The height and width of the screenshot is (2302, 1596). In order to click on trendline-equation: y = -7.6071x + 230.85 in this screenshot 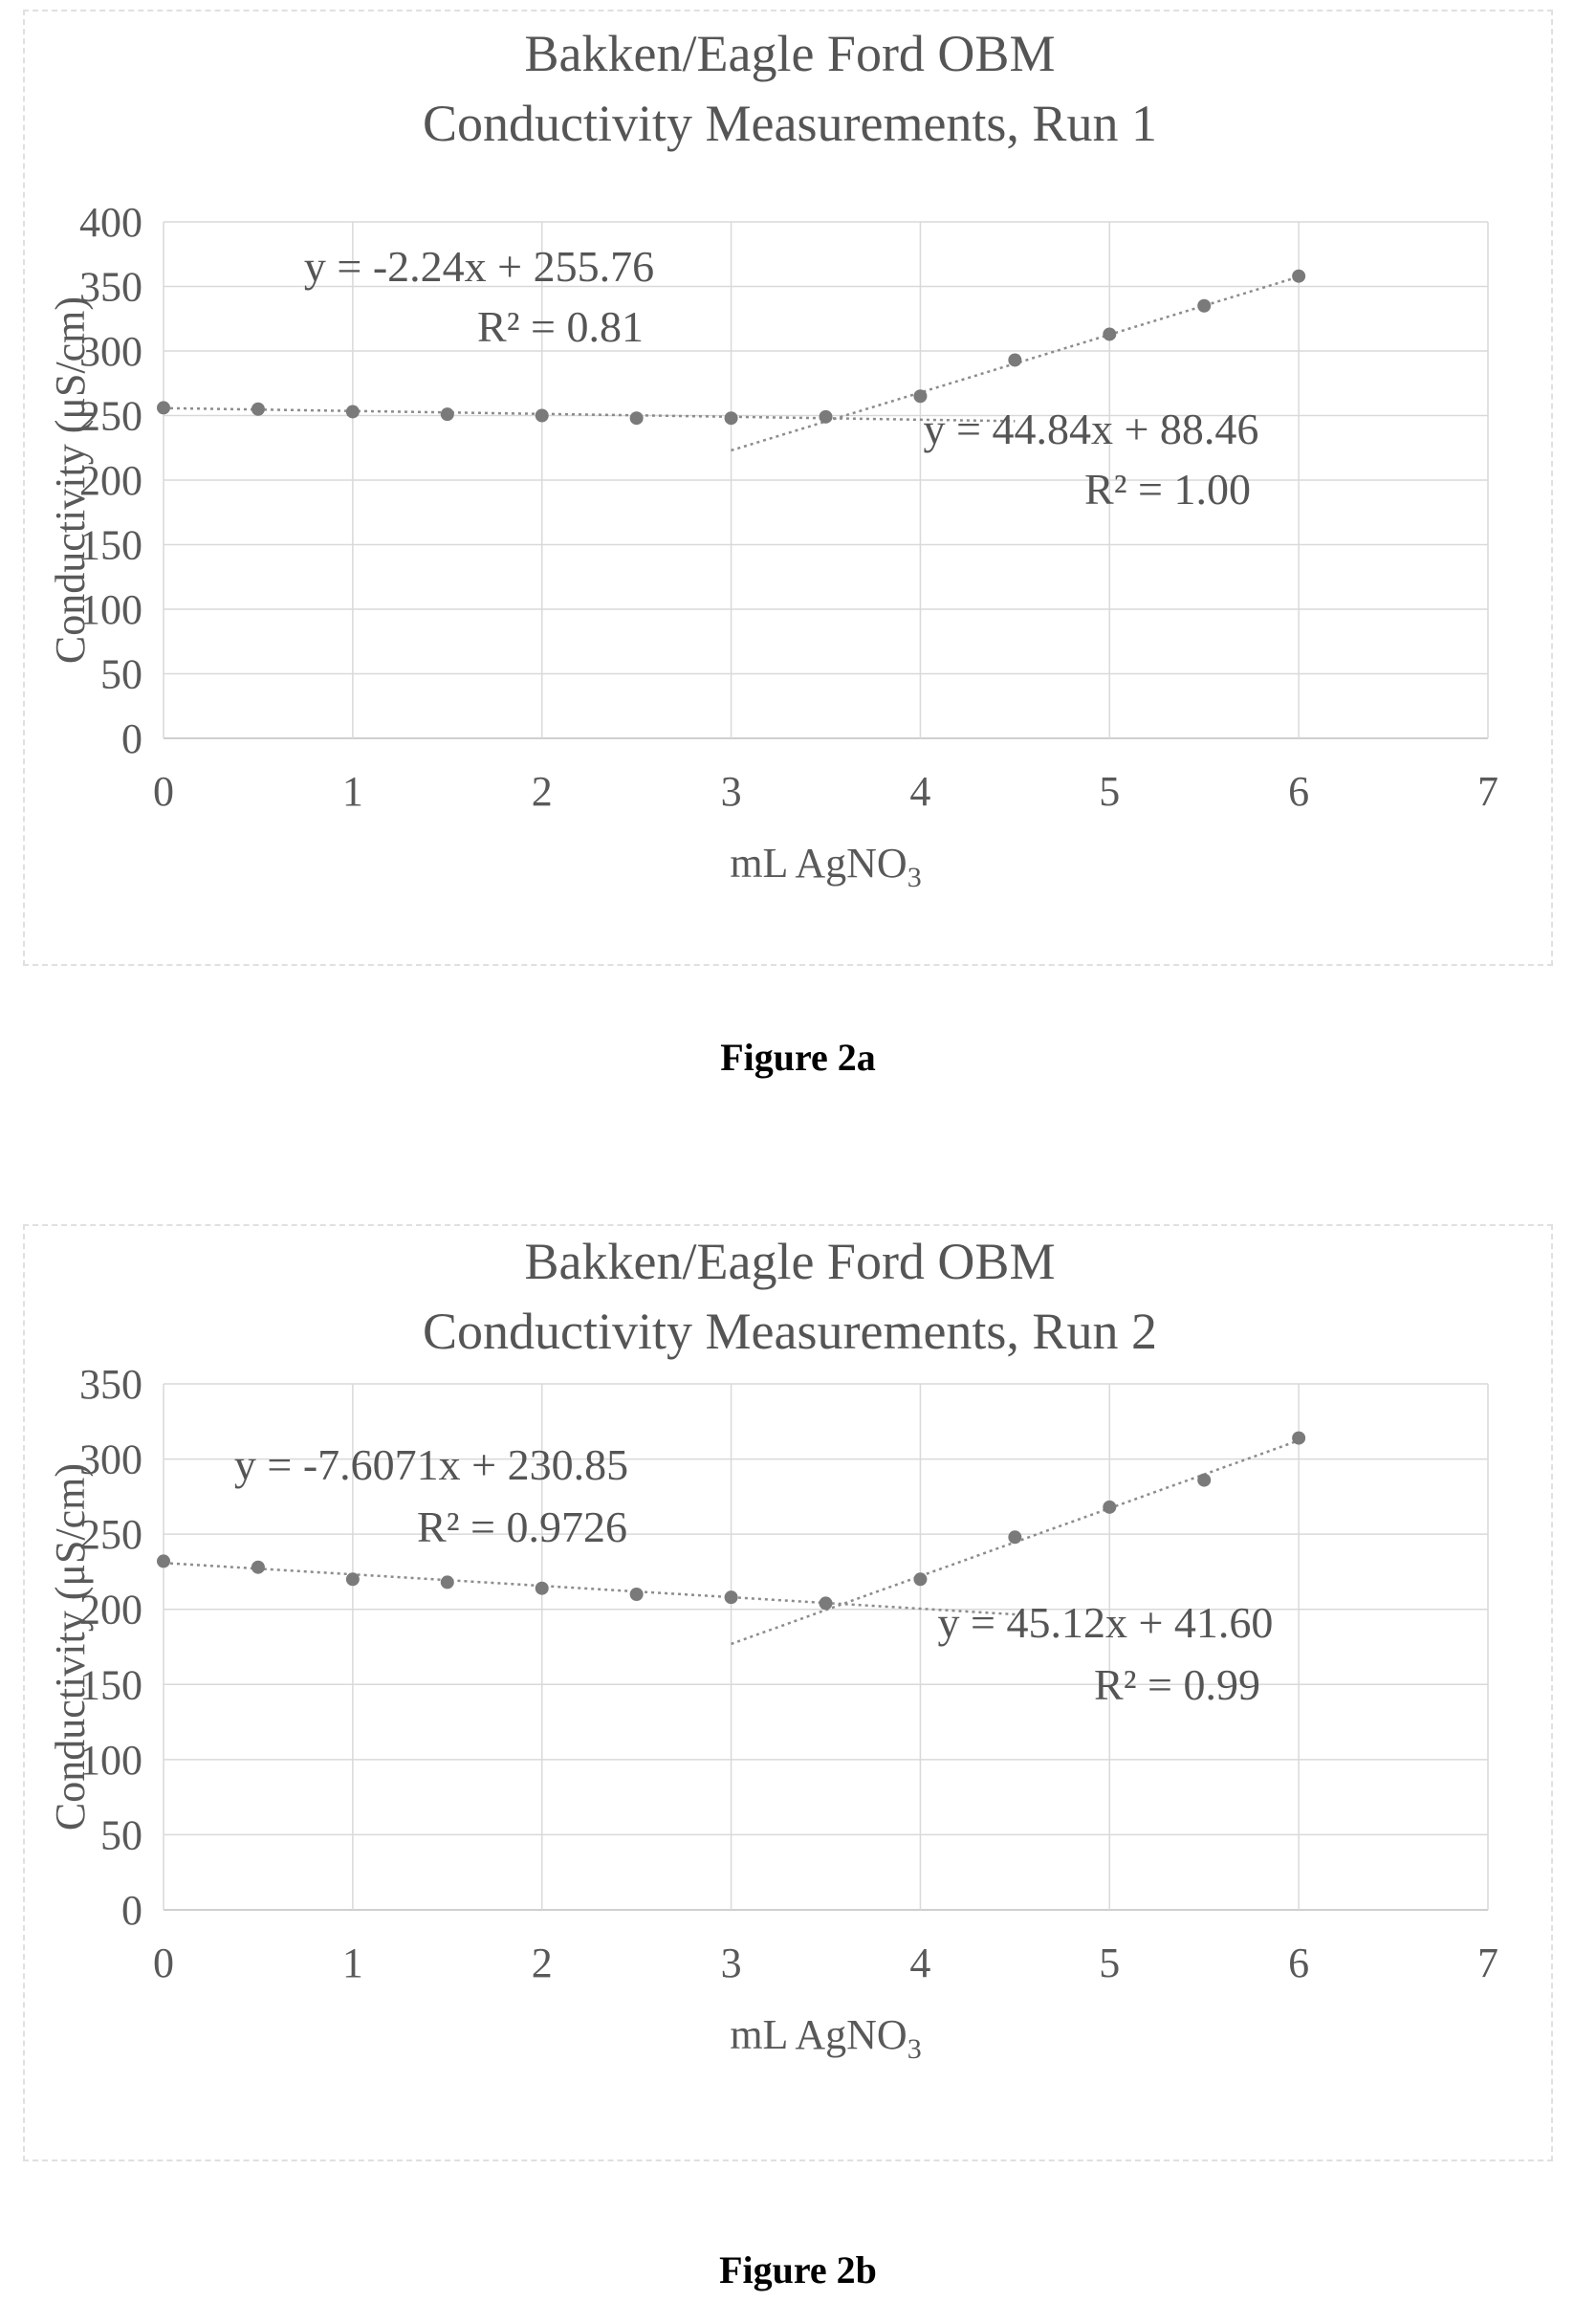, I will do `click(431, 1464)`.